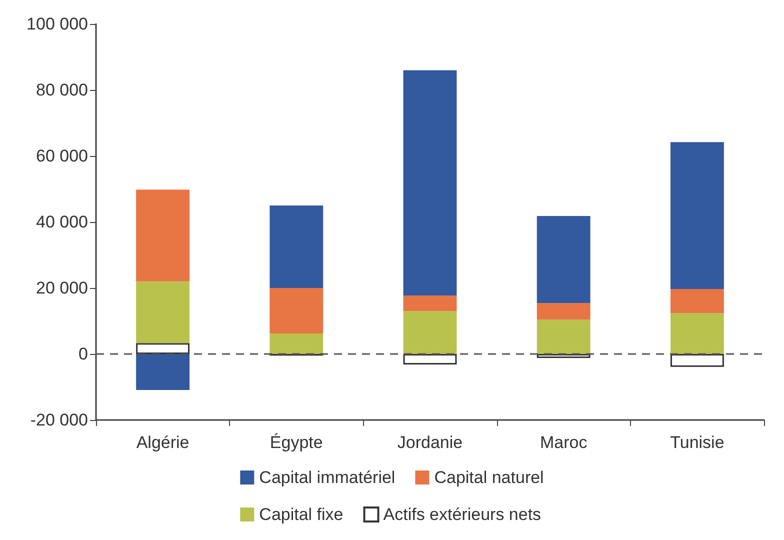  I want to click on x-tick-label: Algérie, so click(163, 442).